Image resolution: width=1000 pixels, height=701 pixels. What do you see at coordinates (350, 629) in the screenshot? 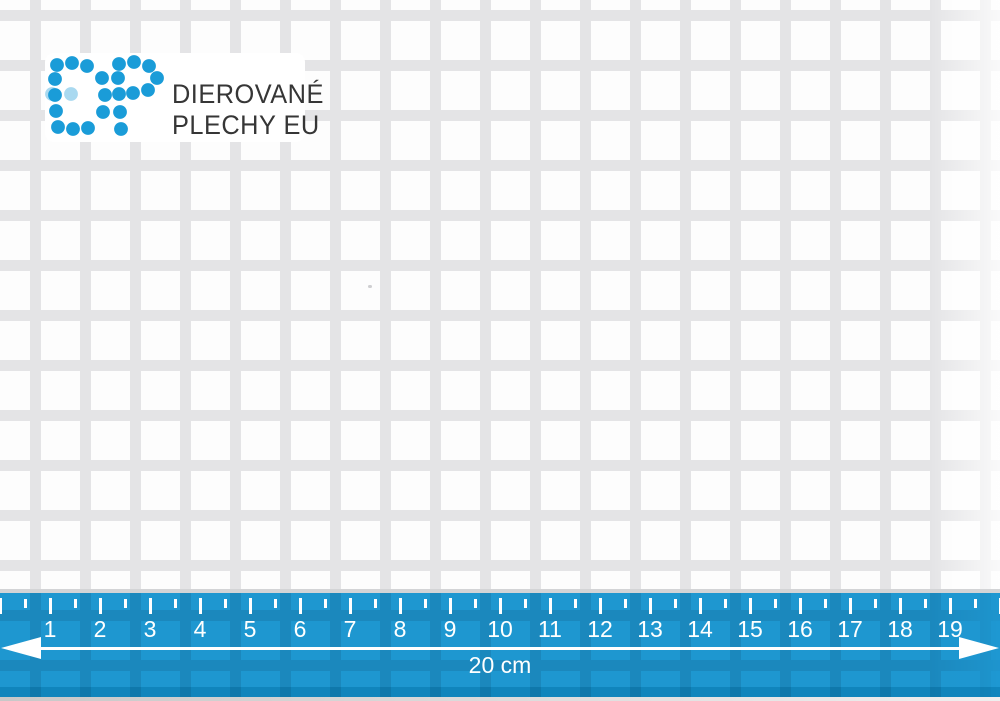
I see `ruler-number: 7` at bounding box center [350, 629].